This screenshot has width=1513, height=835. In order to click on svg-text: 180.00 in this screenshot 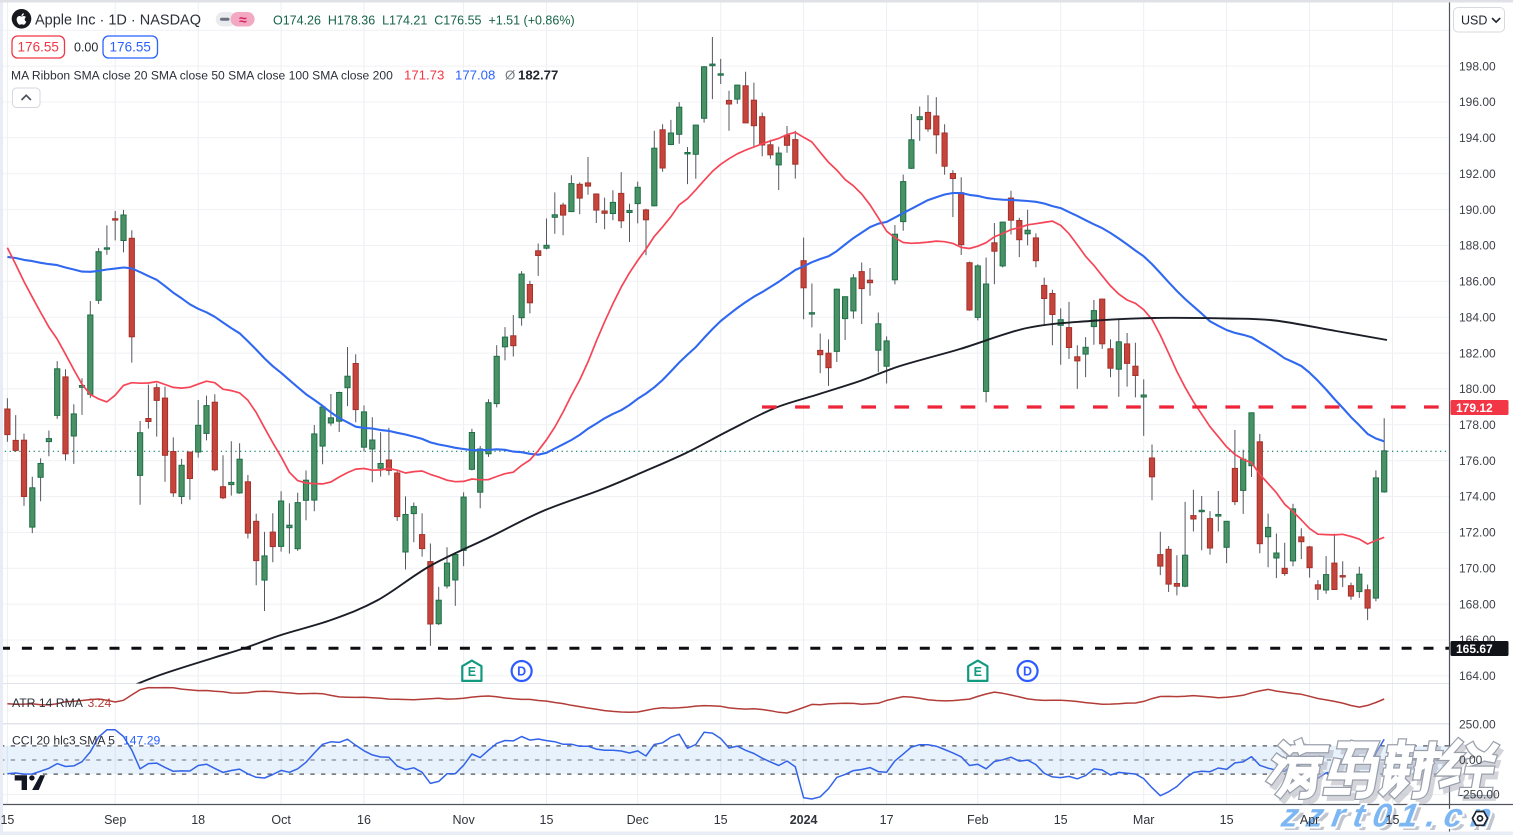, I will do `click(1477, 389)`.